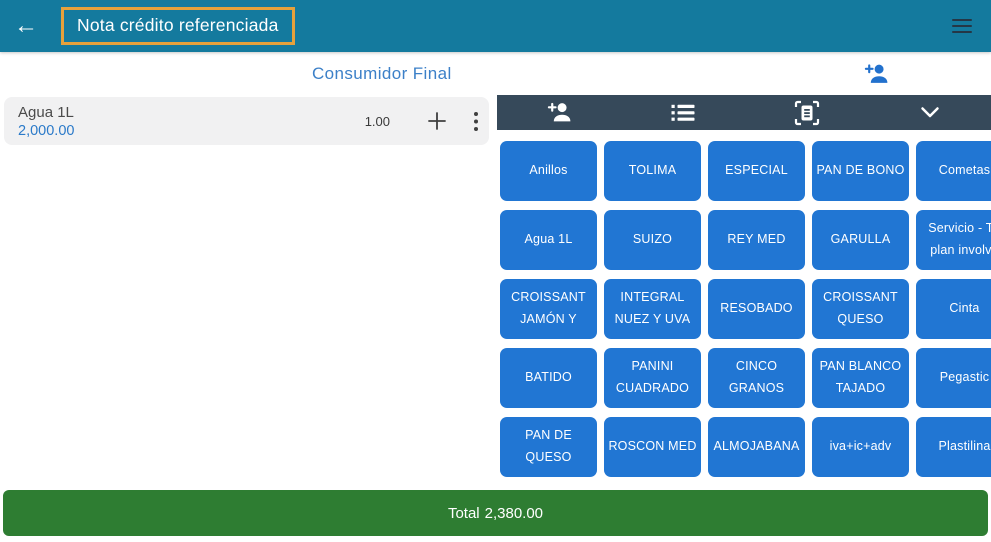 The width and height of the screenshot is (991, 542). What do you see at coordinates (476, 121) in the screenshot?
I see `item-options-kebab-icon` at bounding box center [476, 121].